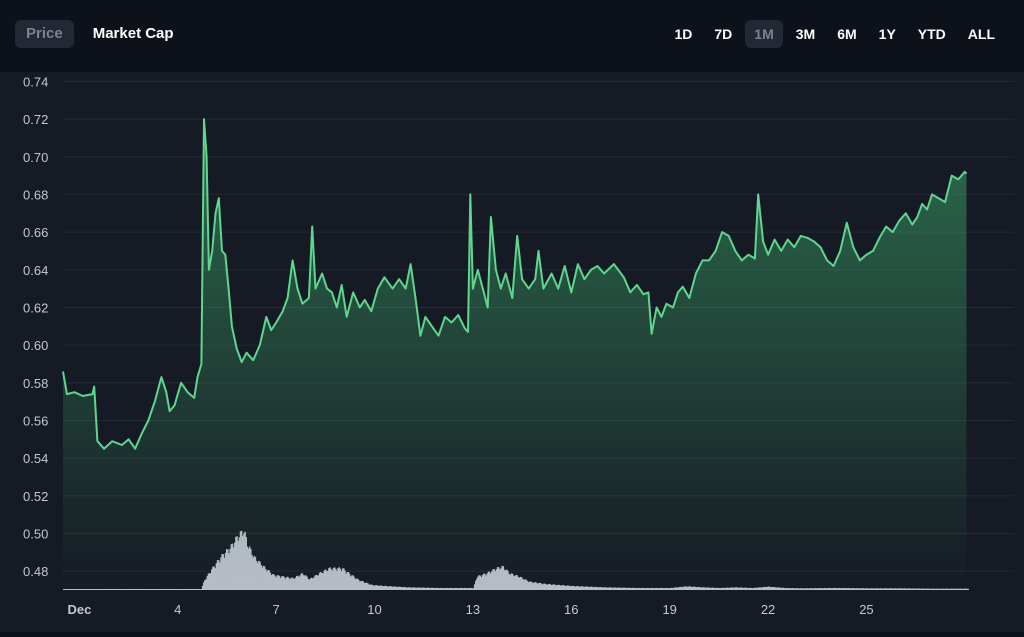 The width and height of the screenshot is (1024, 637). I want to click on x-tick-label: 16, so click(571, 609).